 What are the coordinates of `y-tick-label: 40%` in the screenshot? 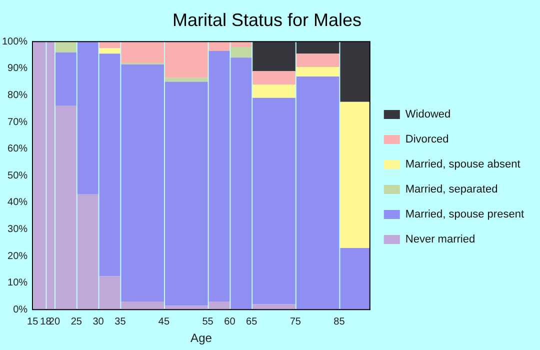 It's located at (18, 202).